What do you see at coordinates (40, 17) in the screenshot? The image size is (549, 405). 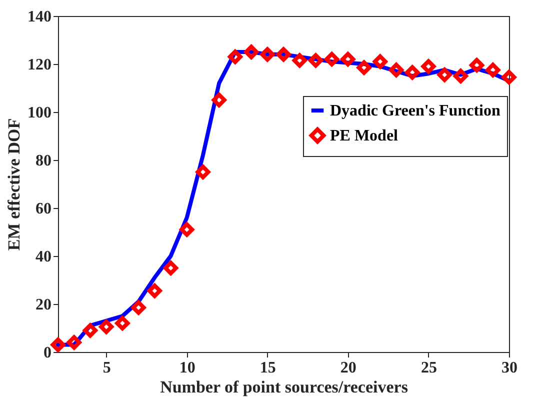 I see `y-tick-label: 140` at bounding box center [40, 17].